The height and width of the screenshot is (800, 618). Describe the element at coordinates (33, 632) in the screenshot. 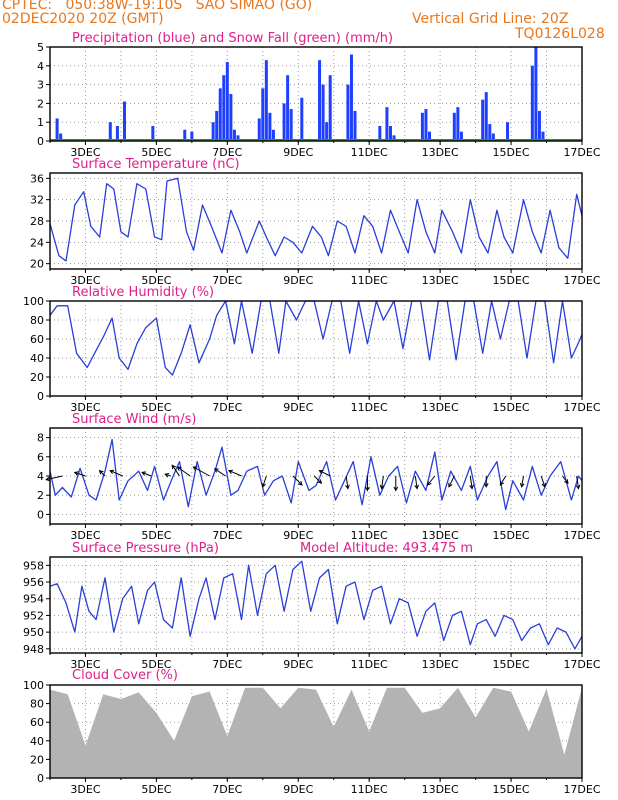

I see `y-tick-label: 950` at that location.